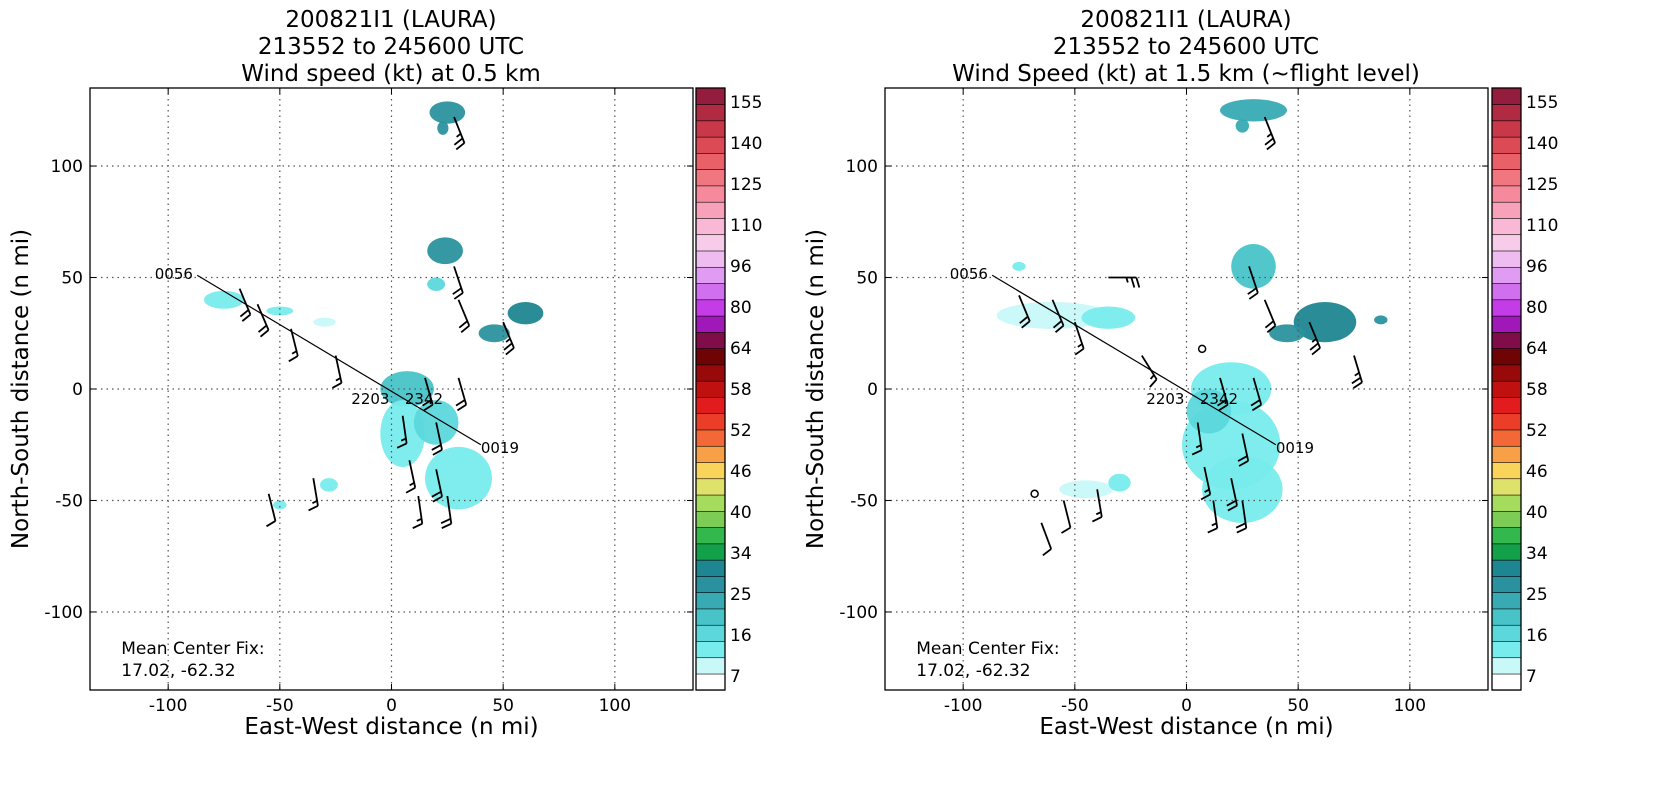 Image resolution: width=1654 pixels, height=787 pixels. What do you see at coordinates (1537, 267) in the screenshot?
I see `colorbar-tick-label: 96` at bounding box center [1537, 267].